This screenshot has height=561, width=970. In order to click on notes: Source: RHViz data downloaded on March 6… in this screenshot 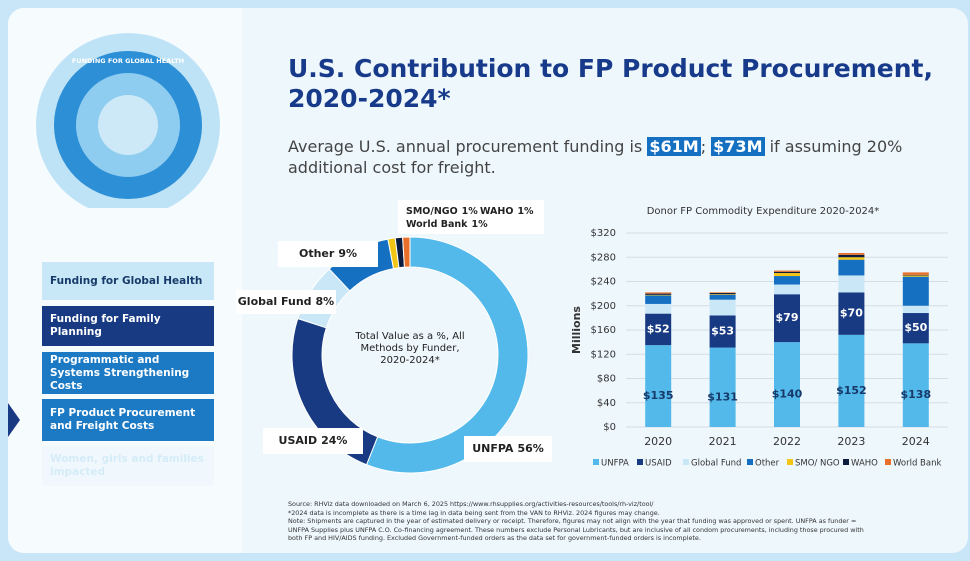, I will do `click(623, 521)`.